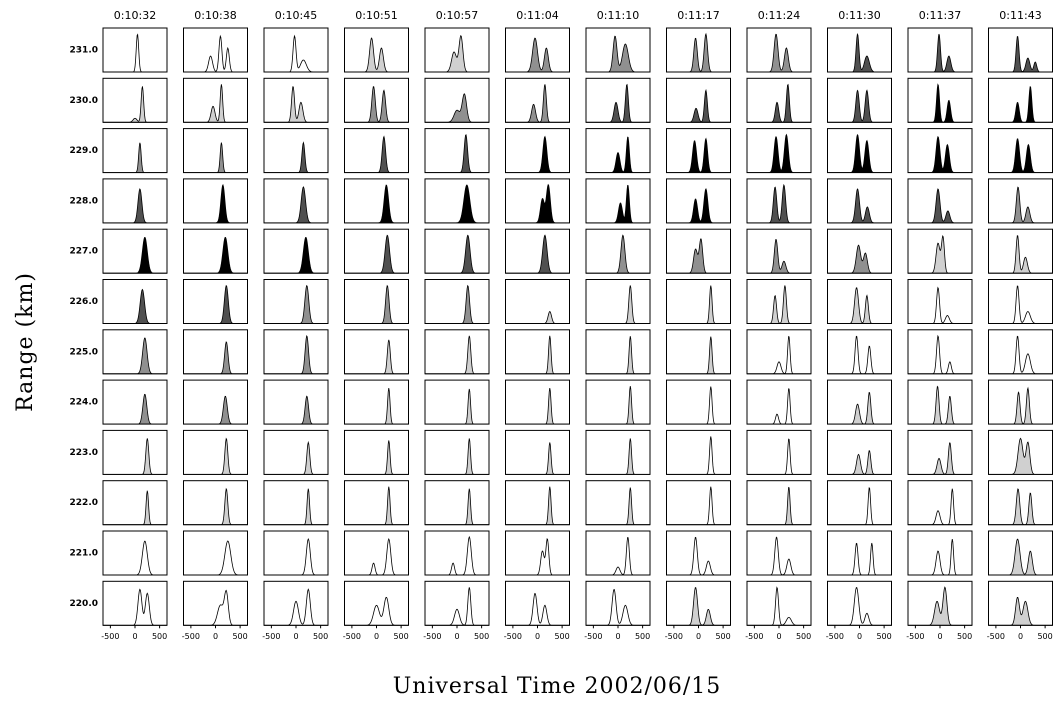  Describe the element at coordinates (84, 403) in the screenshot. I see `row-label: 224.0` at that location.